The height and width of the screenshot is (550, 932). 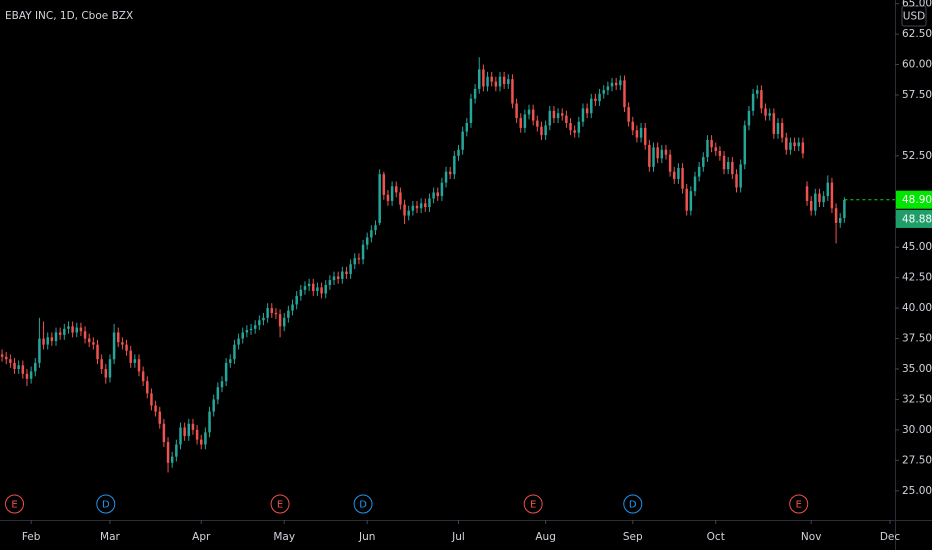 What do you see at coordinates (284, 537) in the screenshot?
I see `x-tick-label: May` at bounding box center [284, 537].